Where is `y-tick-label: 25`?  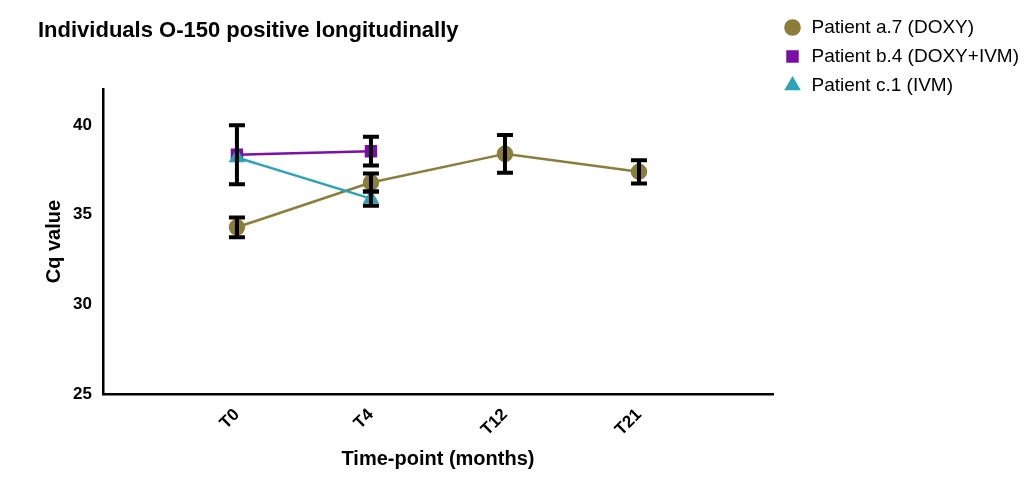 y-tick-label: 25 is located at coordinates (82, 393).